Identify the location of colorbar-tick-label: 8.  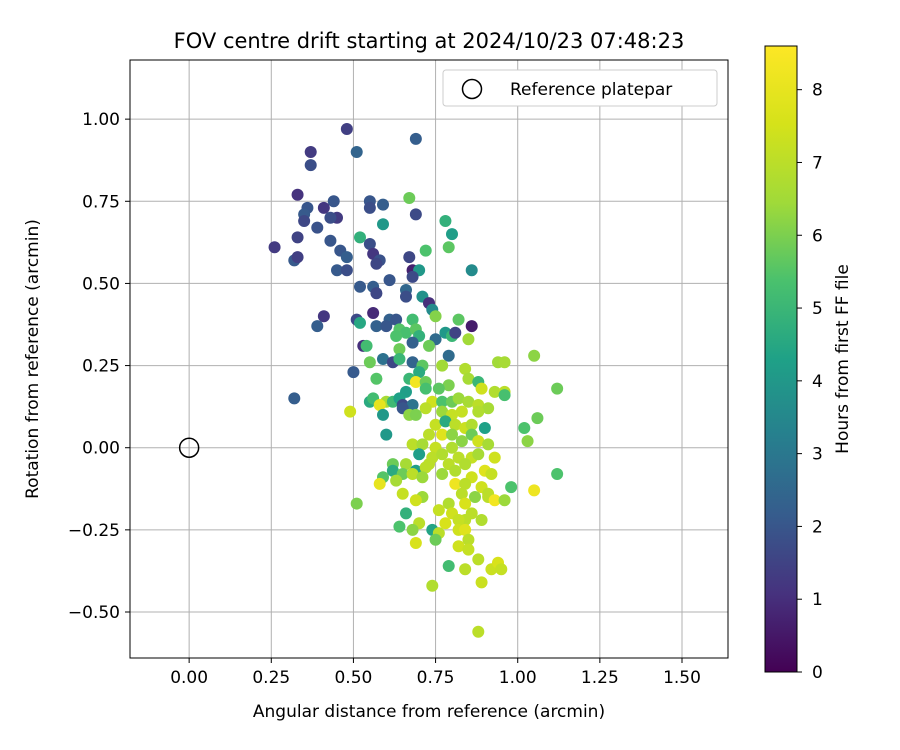
(817, 91).